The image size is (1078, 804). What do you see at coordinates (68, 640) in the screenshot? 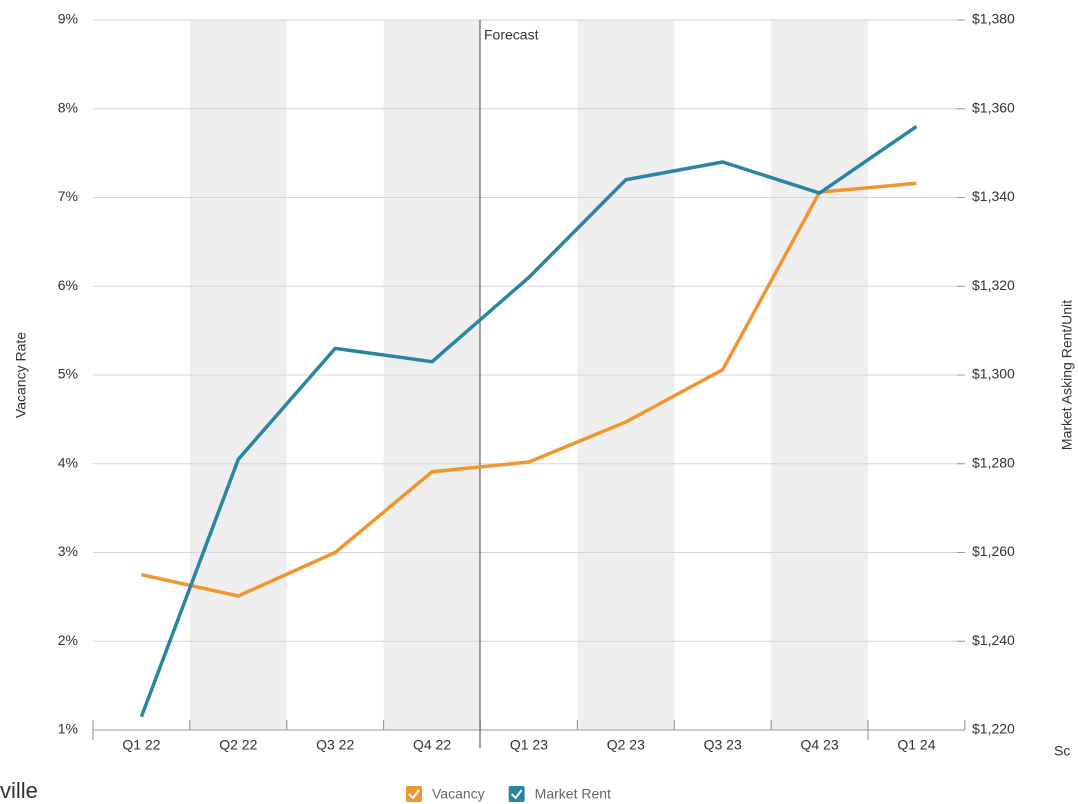
I see `y-tick-label: 2%` at bounding box center [68, 640].